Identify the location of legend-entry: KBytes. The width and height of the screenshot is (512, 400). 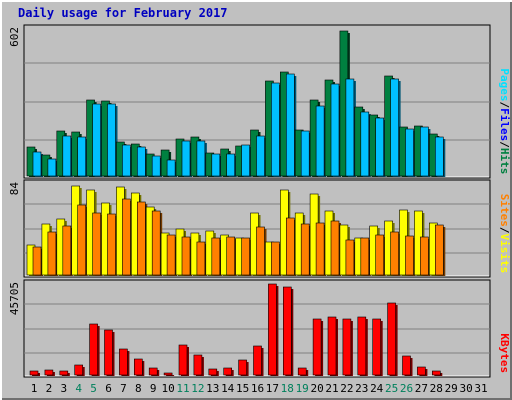
(504, 353).